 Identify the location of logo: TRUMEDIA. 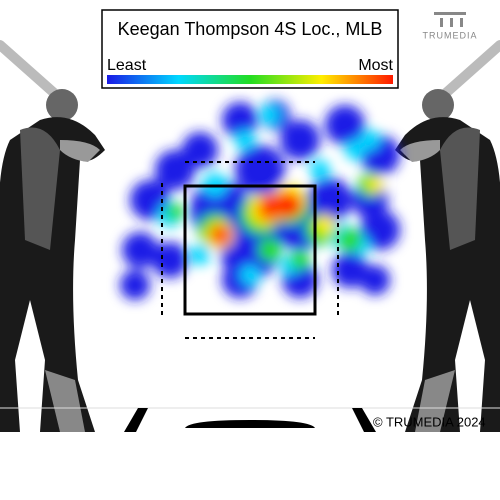
(450, 26).